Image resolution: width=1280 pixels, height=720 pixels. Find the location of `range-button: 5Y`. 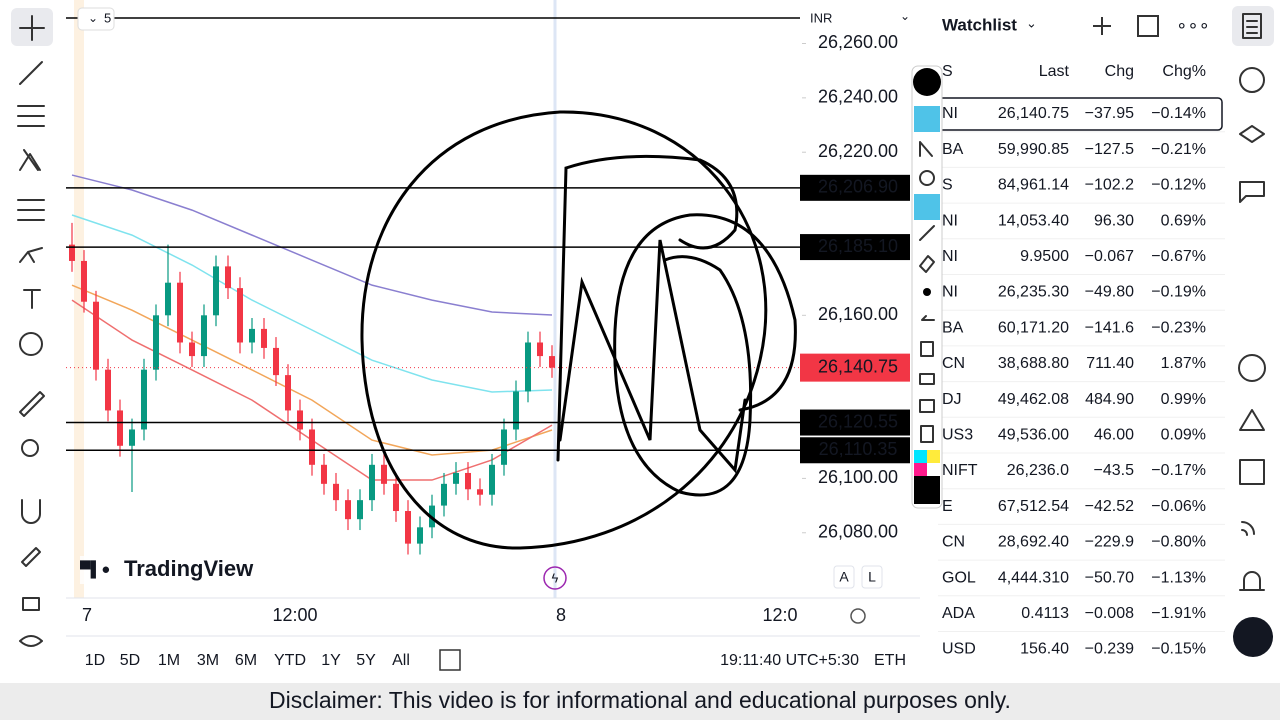

range-button: 5Y is located at coordinates (366, 660).